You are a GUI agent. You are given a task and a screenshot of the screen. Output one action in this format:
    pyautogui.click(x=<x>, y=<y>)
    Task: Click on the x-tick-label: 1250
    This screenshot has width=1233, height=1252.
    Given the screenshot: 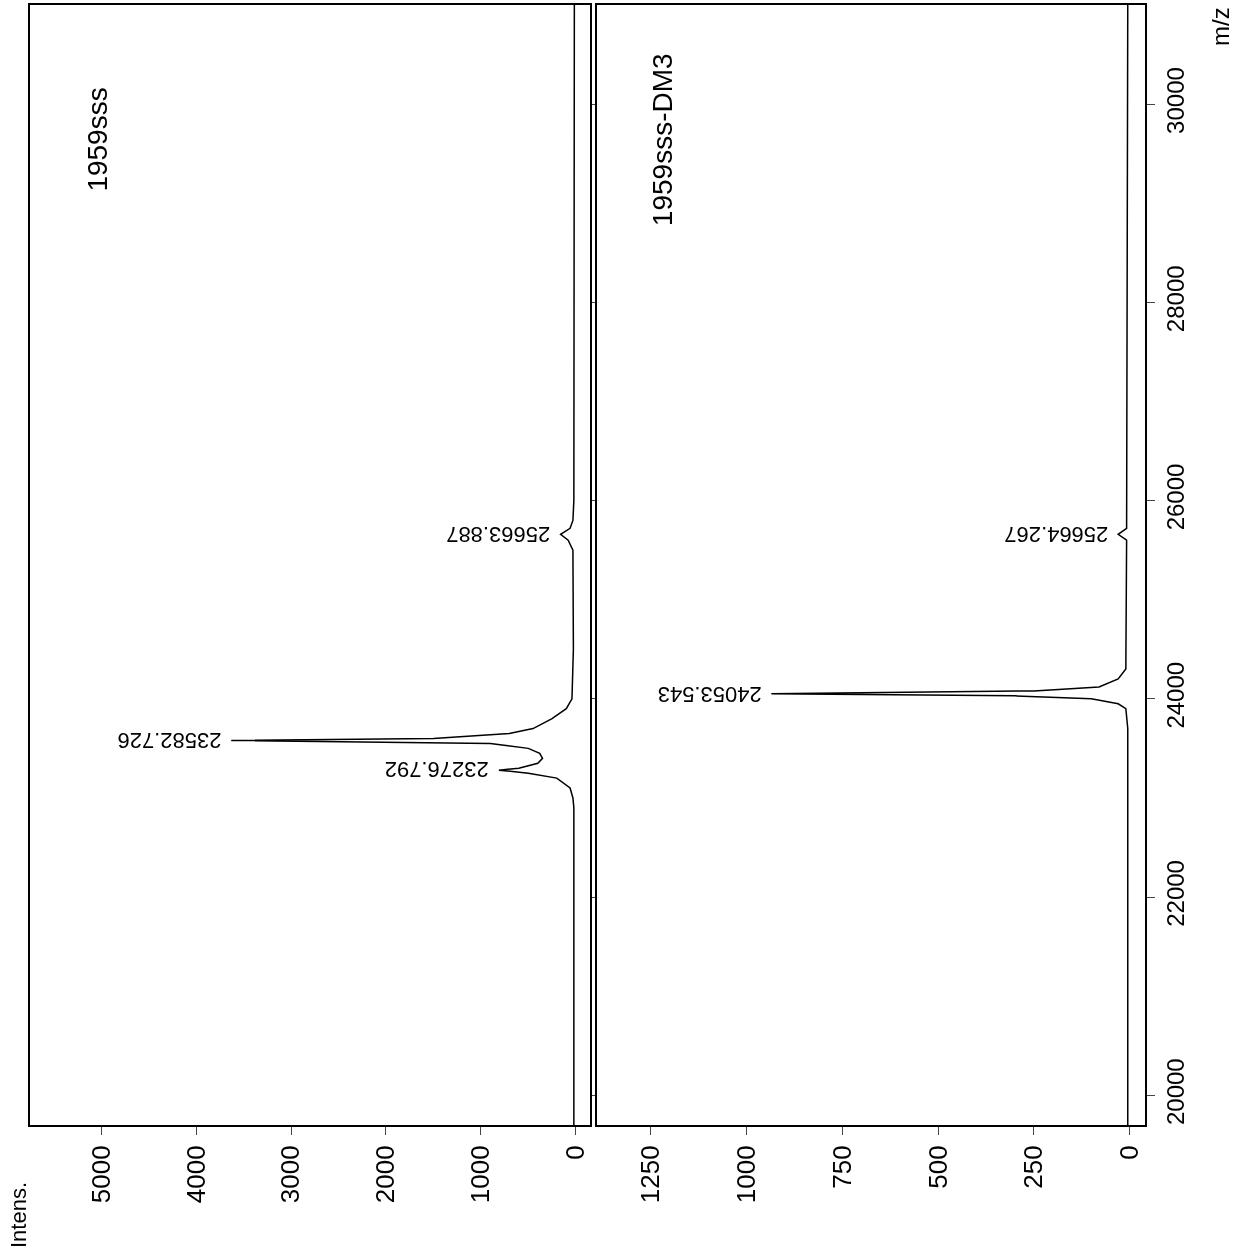 What is the action you would take?
    pyautogui.click(x=650, y=1174)
    